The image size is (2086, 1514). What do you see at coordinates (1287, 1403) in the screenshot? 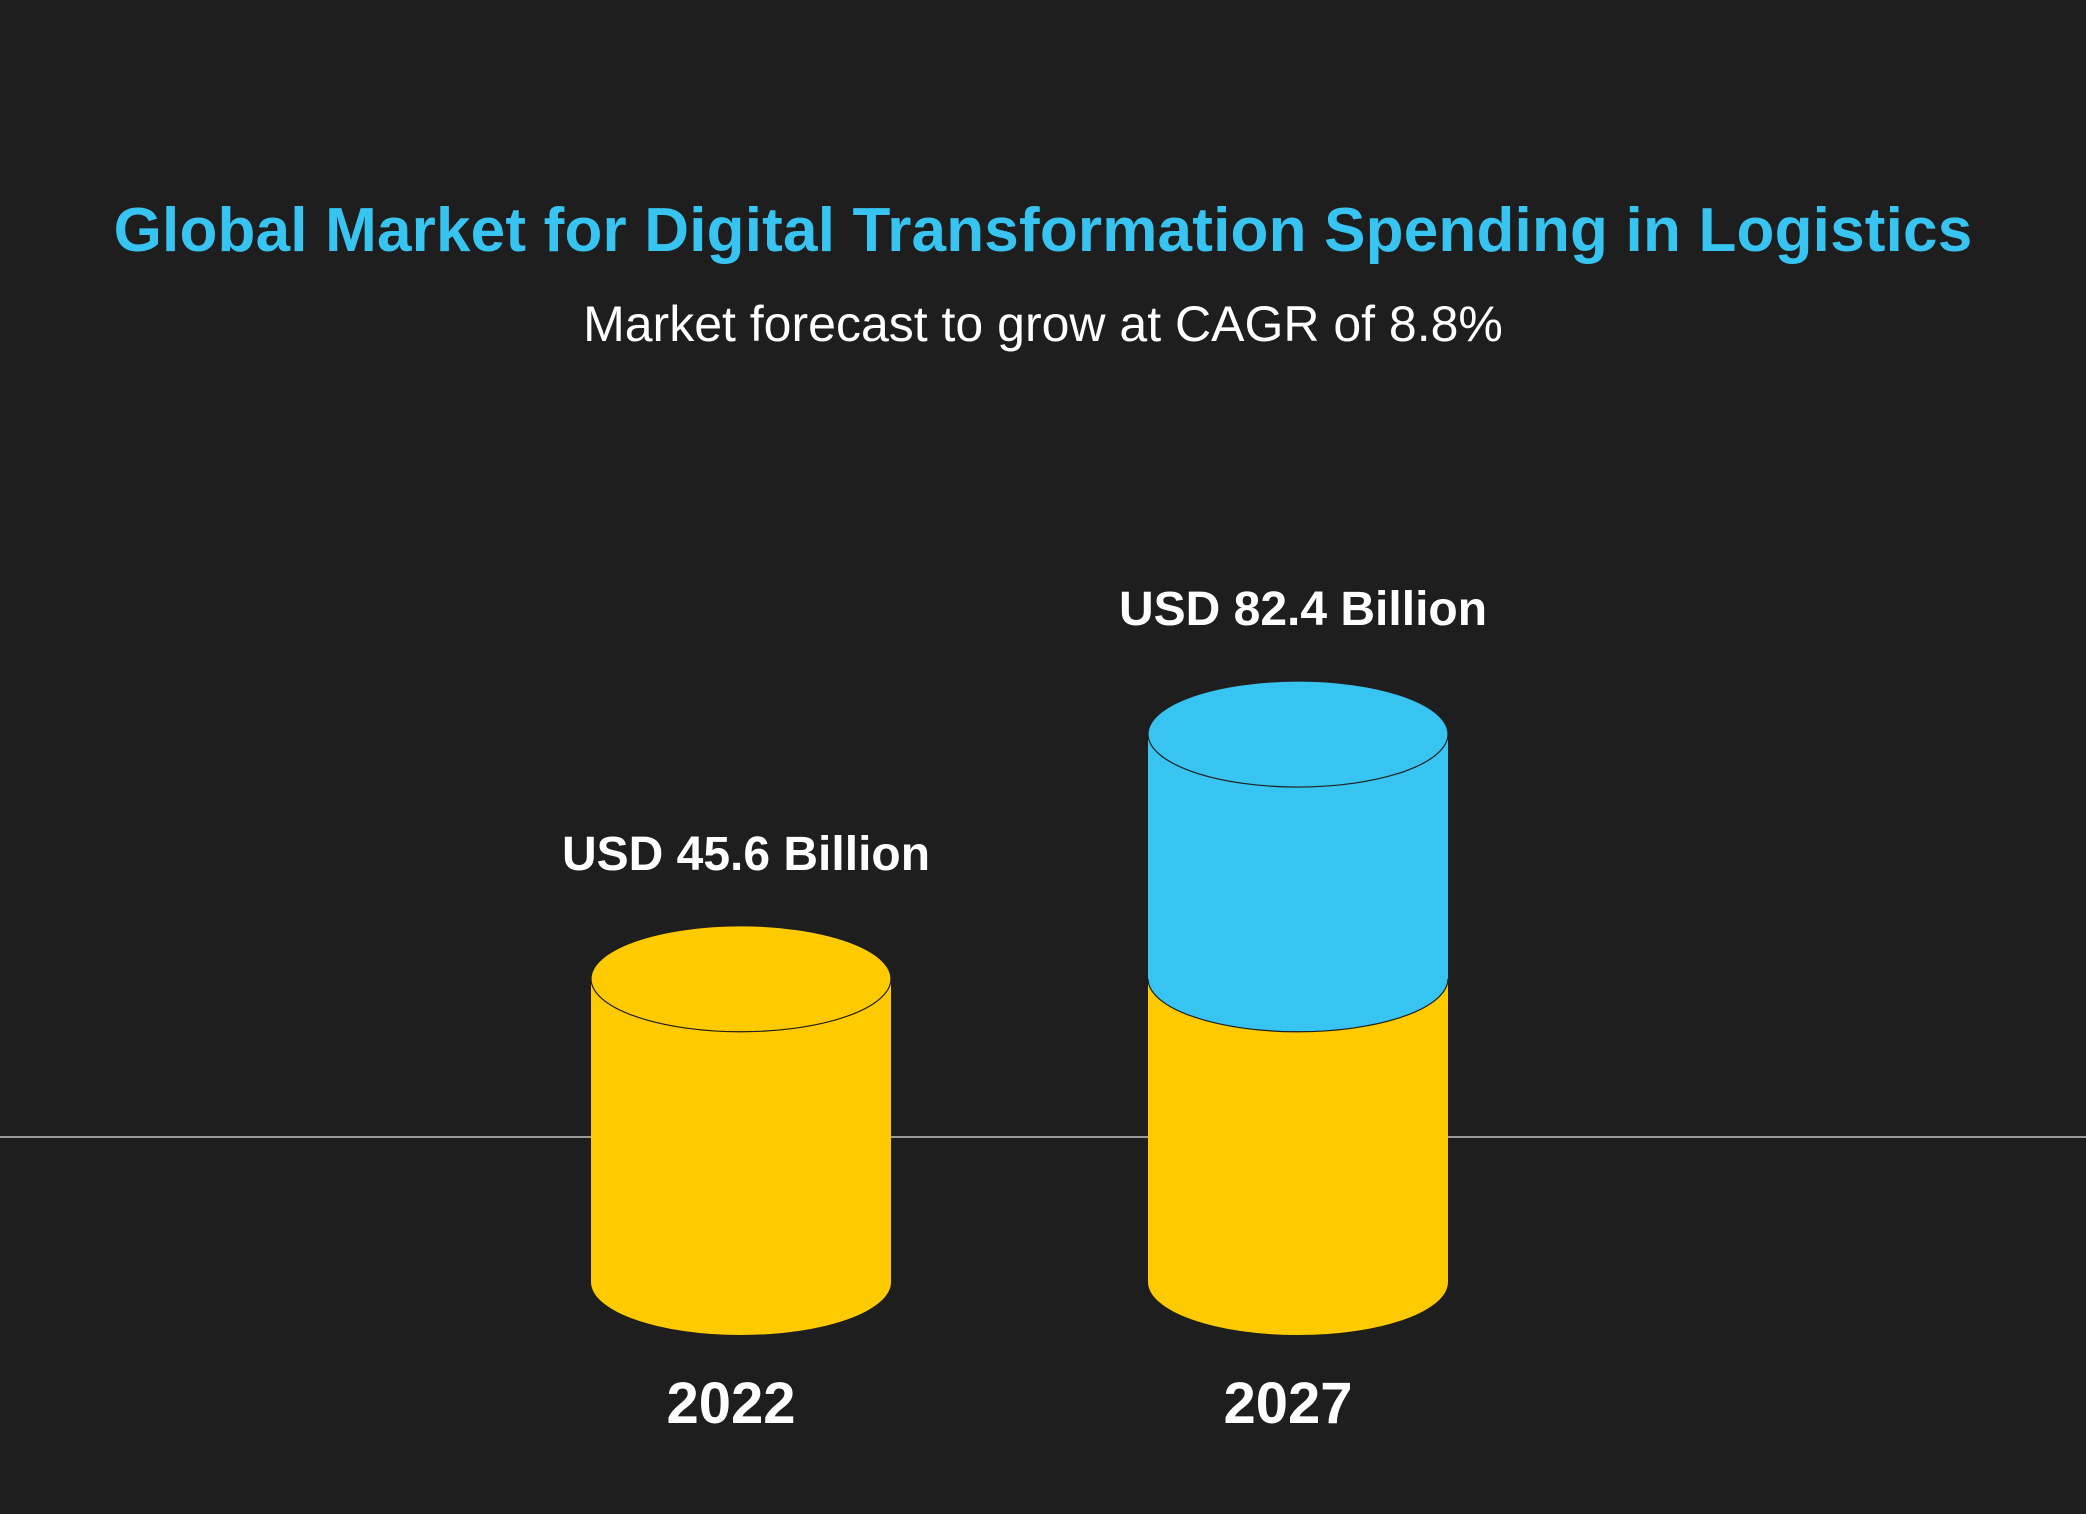
I see `category-label-2027: 2027` at bounding box center [1287, 1403].